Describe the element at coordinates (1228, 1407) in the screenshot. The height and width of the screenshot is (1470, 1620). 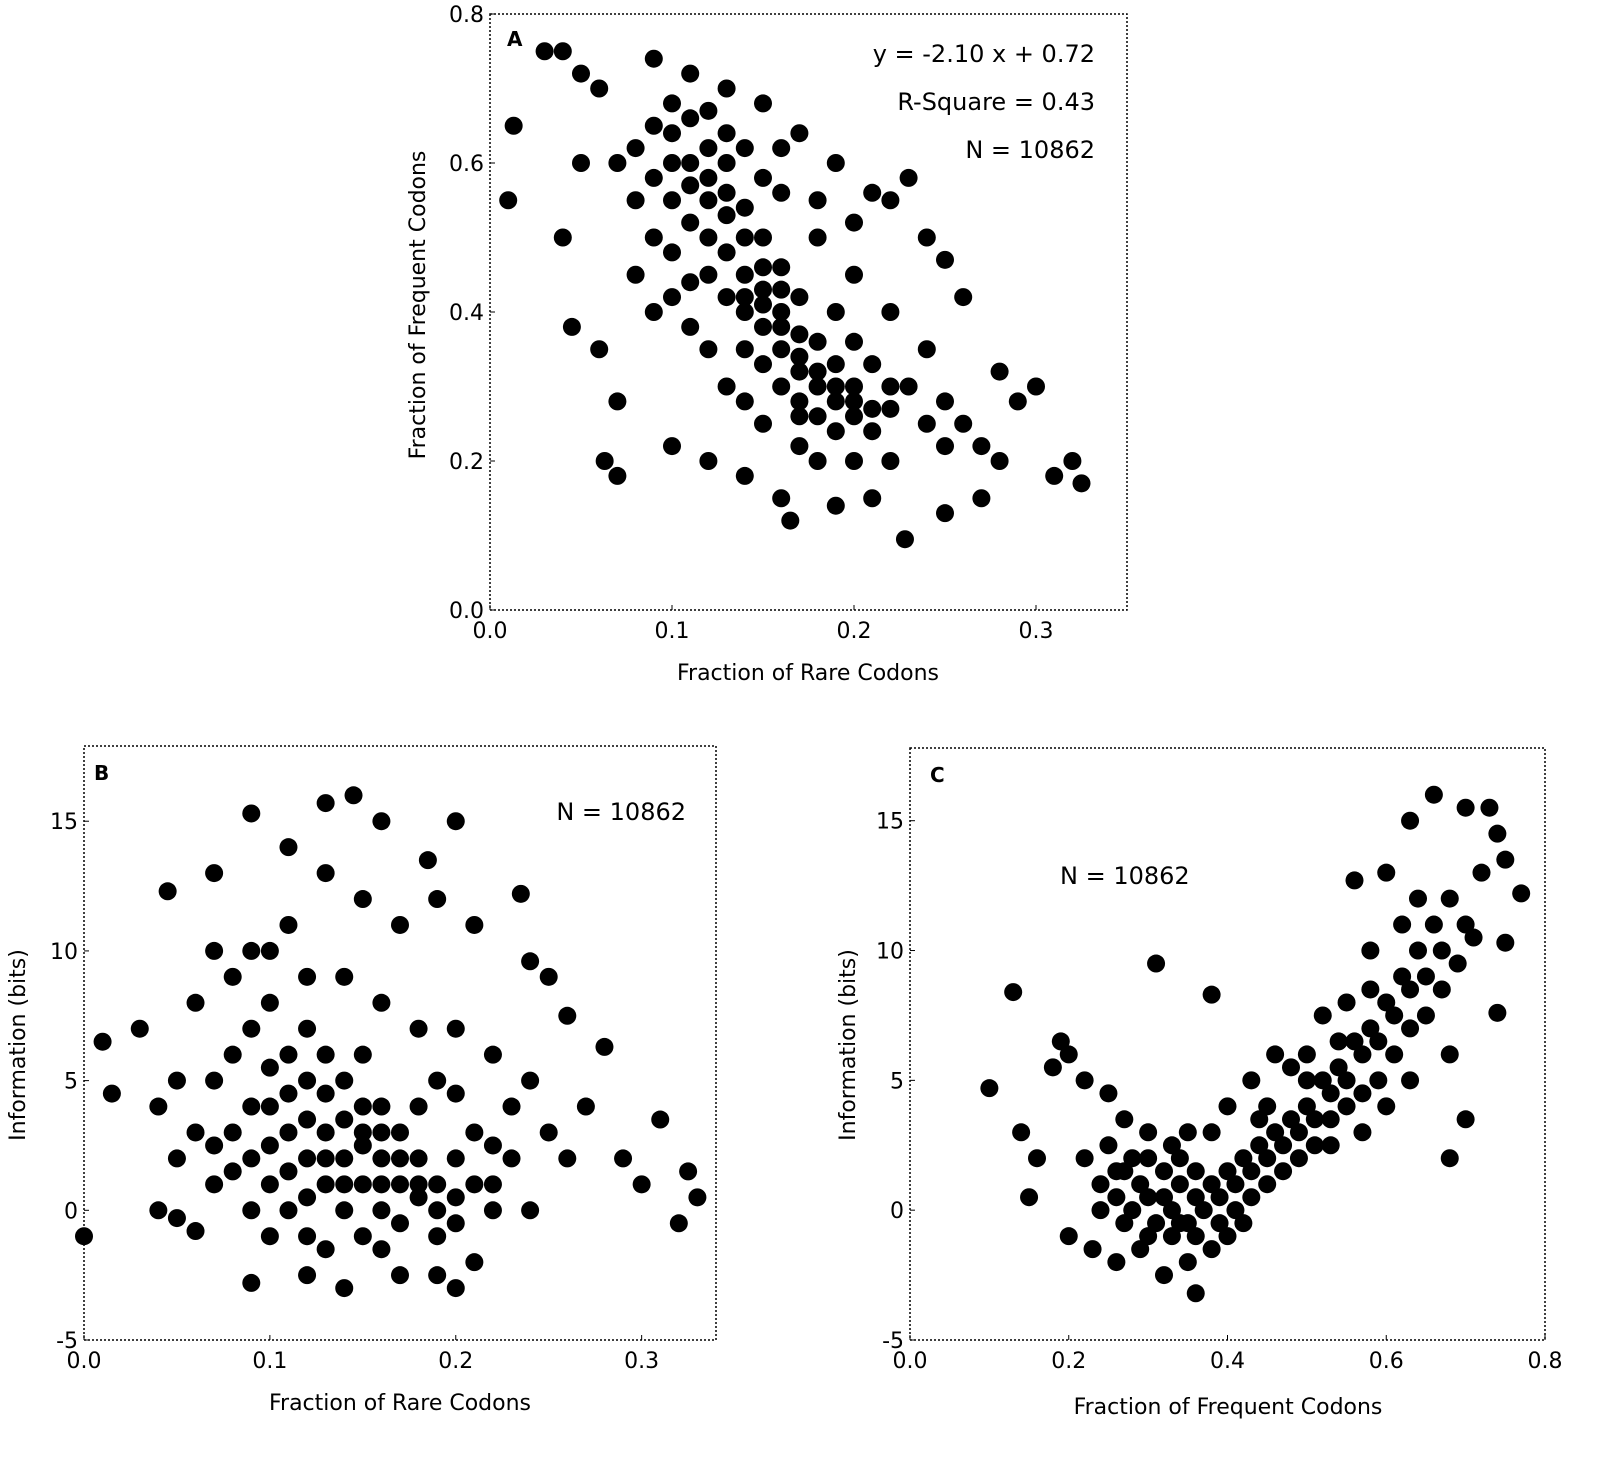
I see `x-axis-label: Fraction of Frequent Codons` at that location.